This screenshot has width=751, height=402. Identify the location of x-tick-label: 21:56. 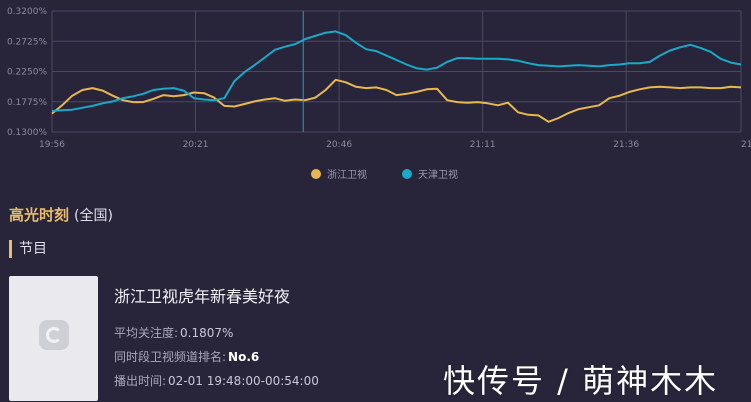
(746, 145).